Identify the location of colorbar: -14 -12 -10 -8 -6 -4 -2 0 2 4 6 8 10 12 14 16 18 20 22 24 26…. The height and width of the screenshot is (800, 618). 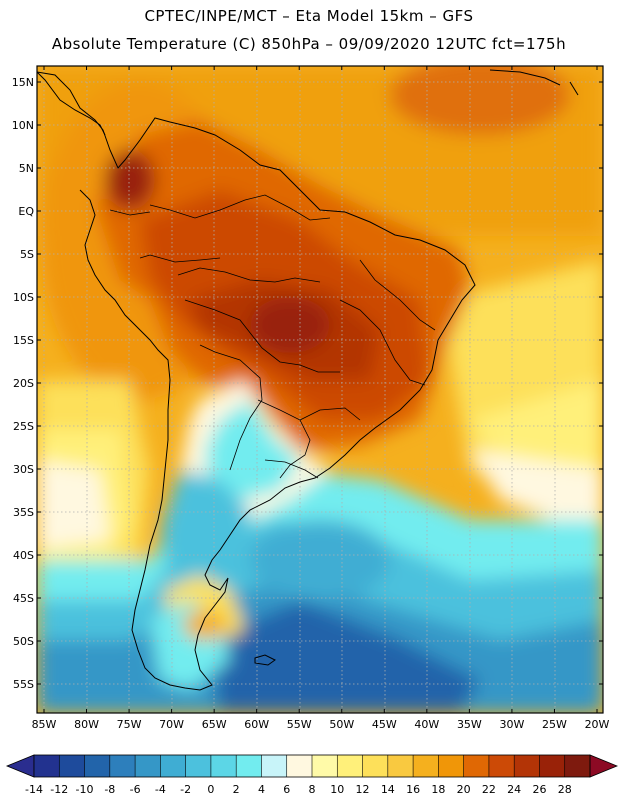
(311, 775).